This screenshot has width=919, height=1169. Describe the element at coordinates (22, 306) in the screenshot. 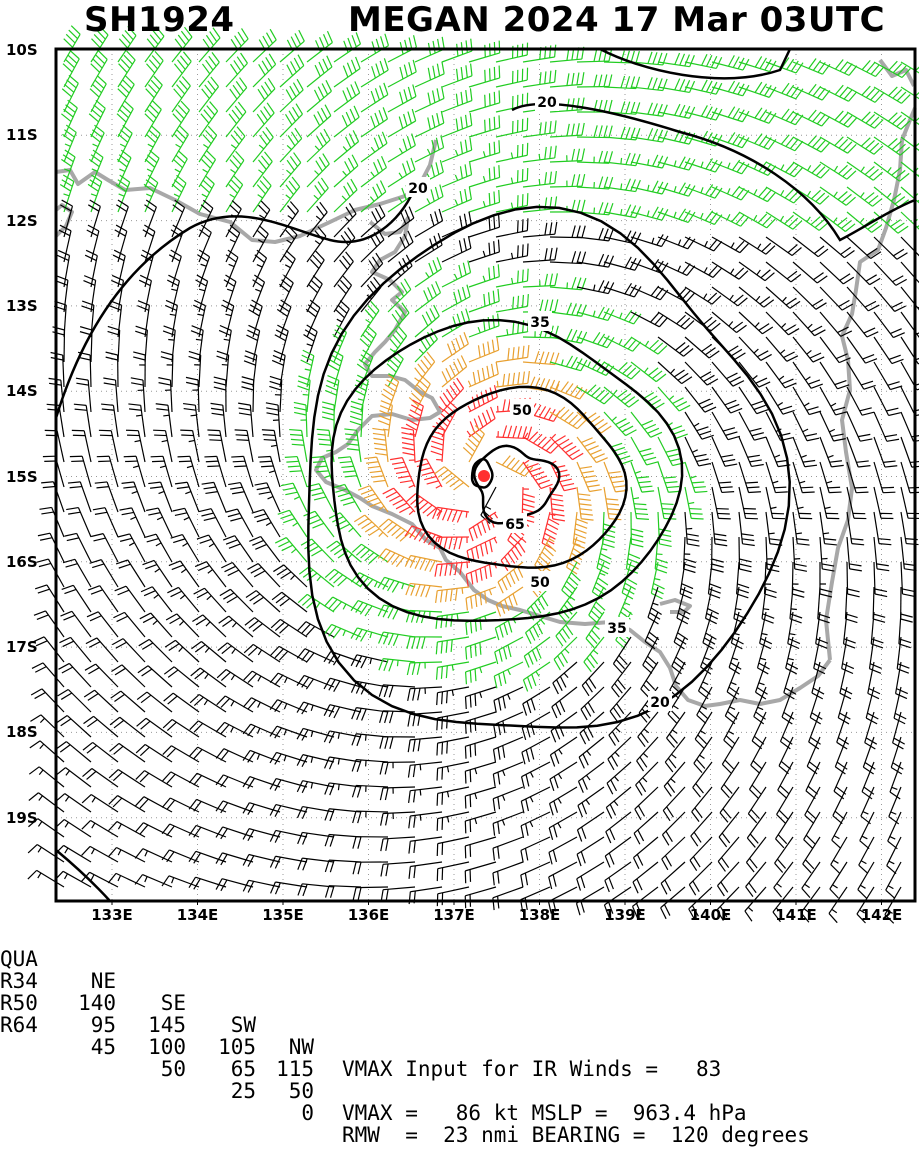

I see `lat-label: 13S` at that location.